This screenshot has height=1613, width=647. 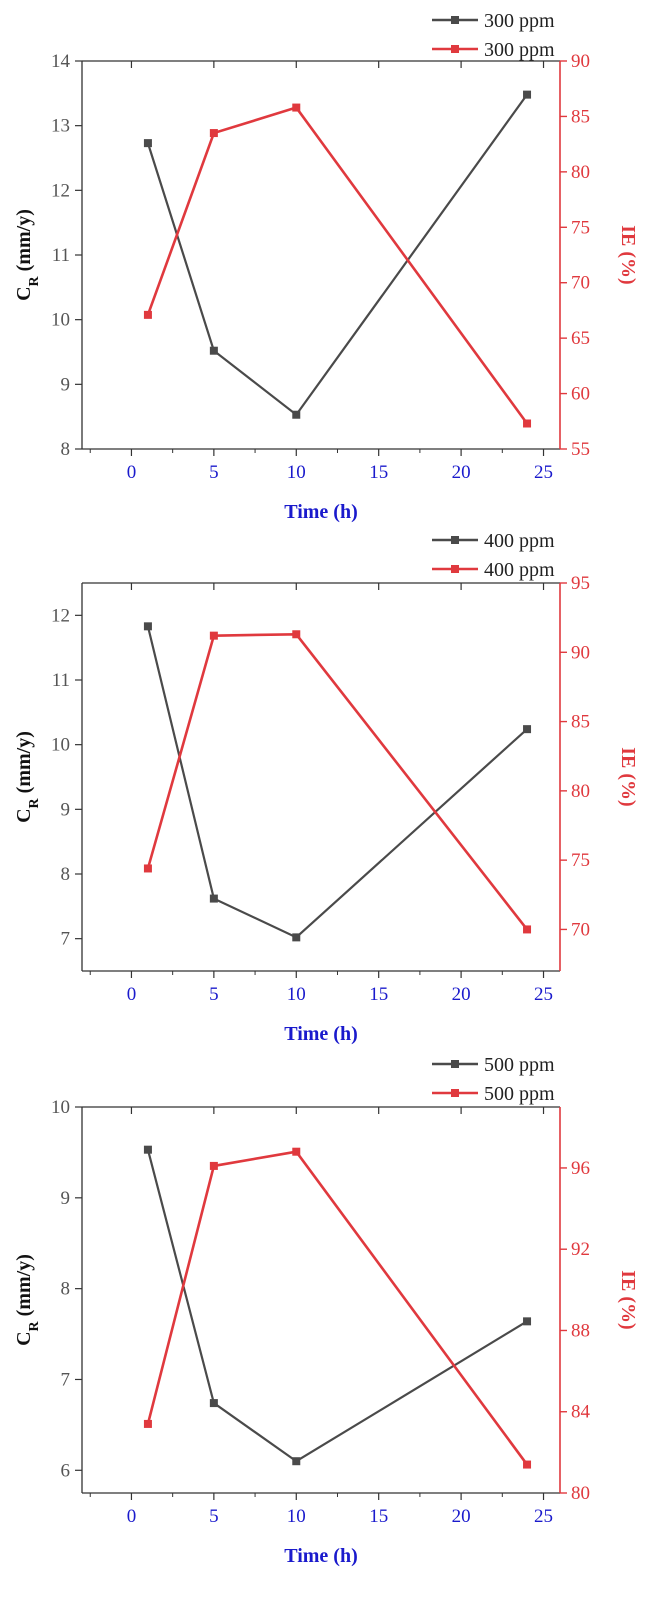 What do you see at coordinates (580, 1249) in the screenshot?
I see `right-y-tick-label: 92` at bounding box center [580, 1249].